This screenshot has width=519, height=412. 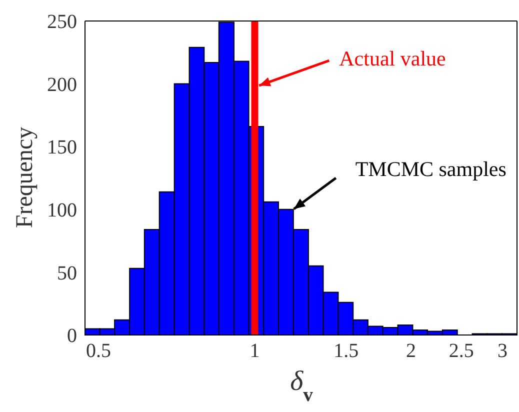 What do you see at coordinates (62, 211) in the screenshot?
I see `y-tick-label: 100` at bounding box center [62, 211].